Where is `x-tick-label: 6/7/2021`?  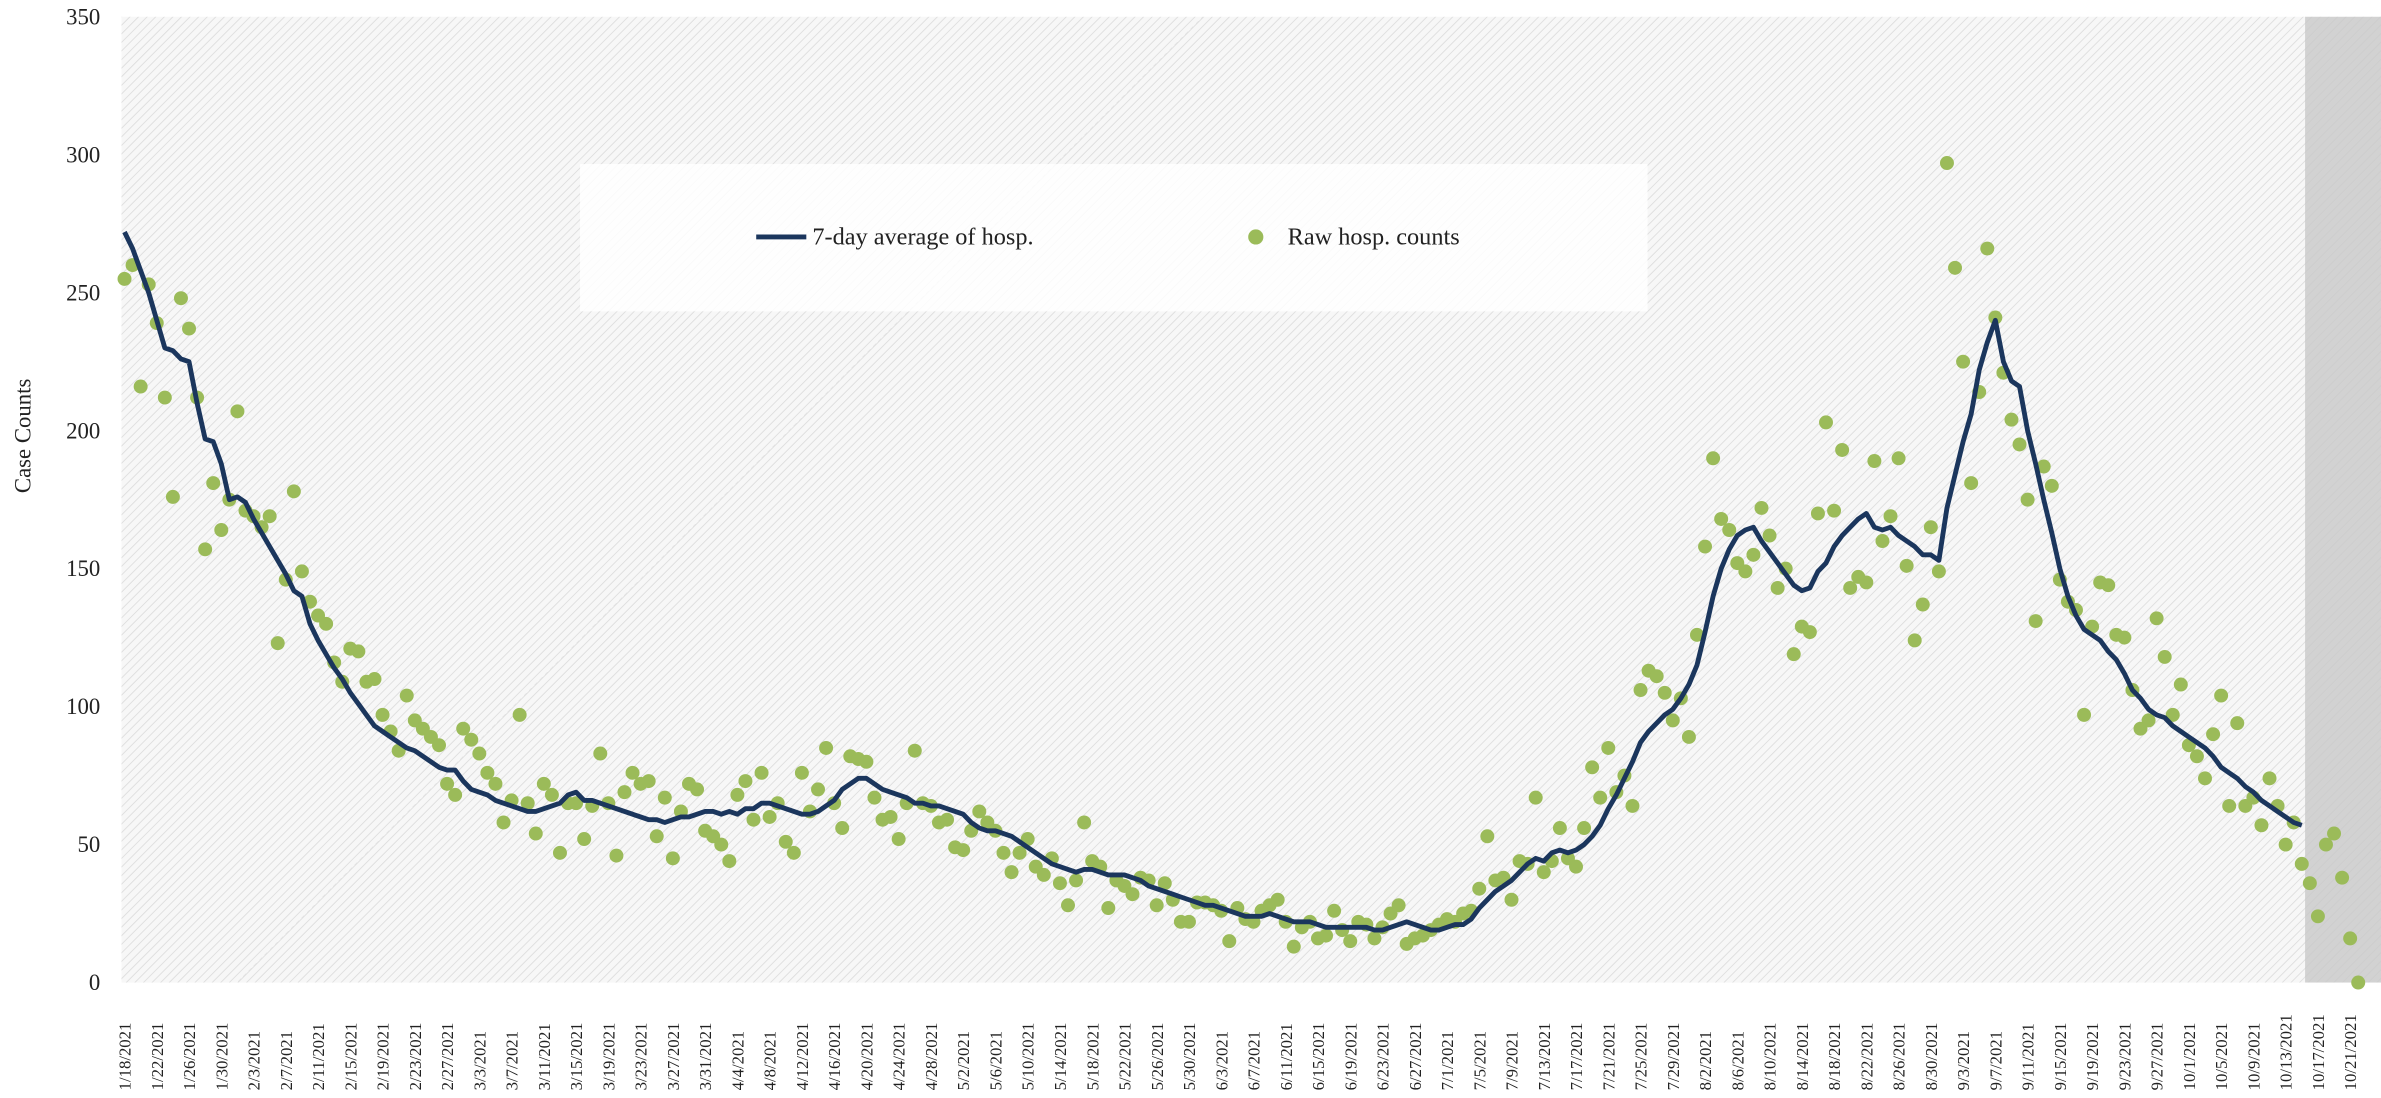 x-tick-label: 6/7/2021 is located at coordinates (1254, 1060).